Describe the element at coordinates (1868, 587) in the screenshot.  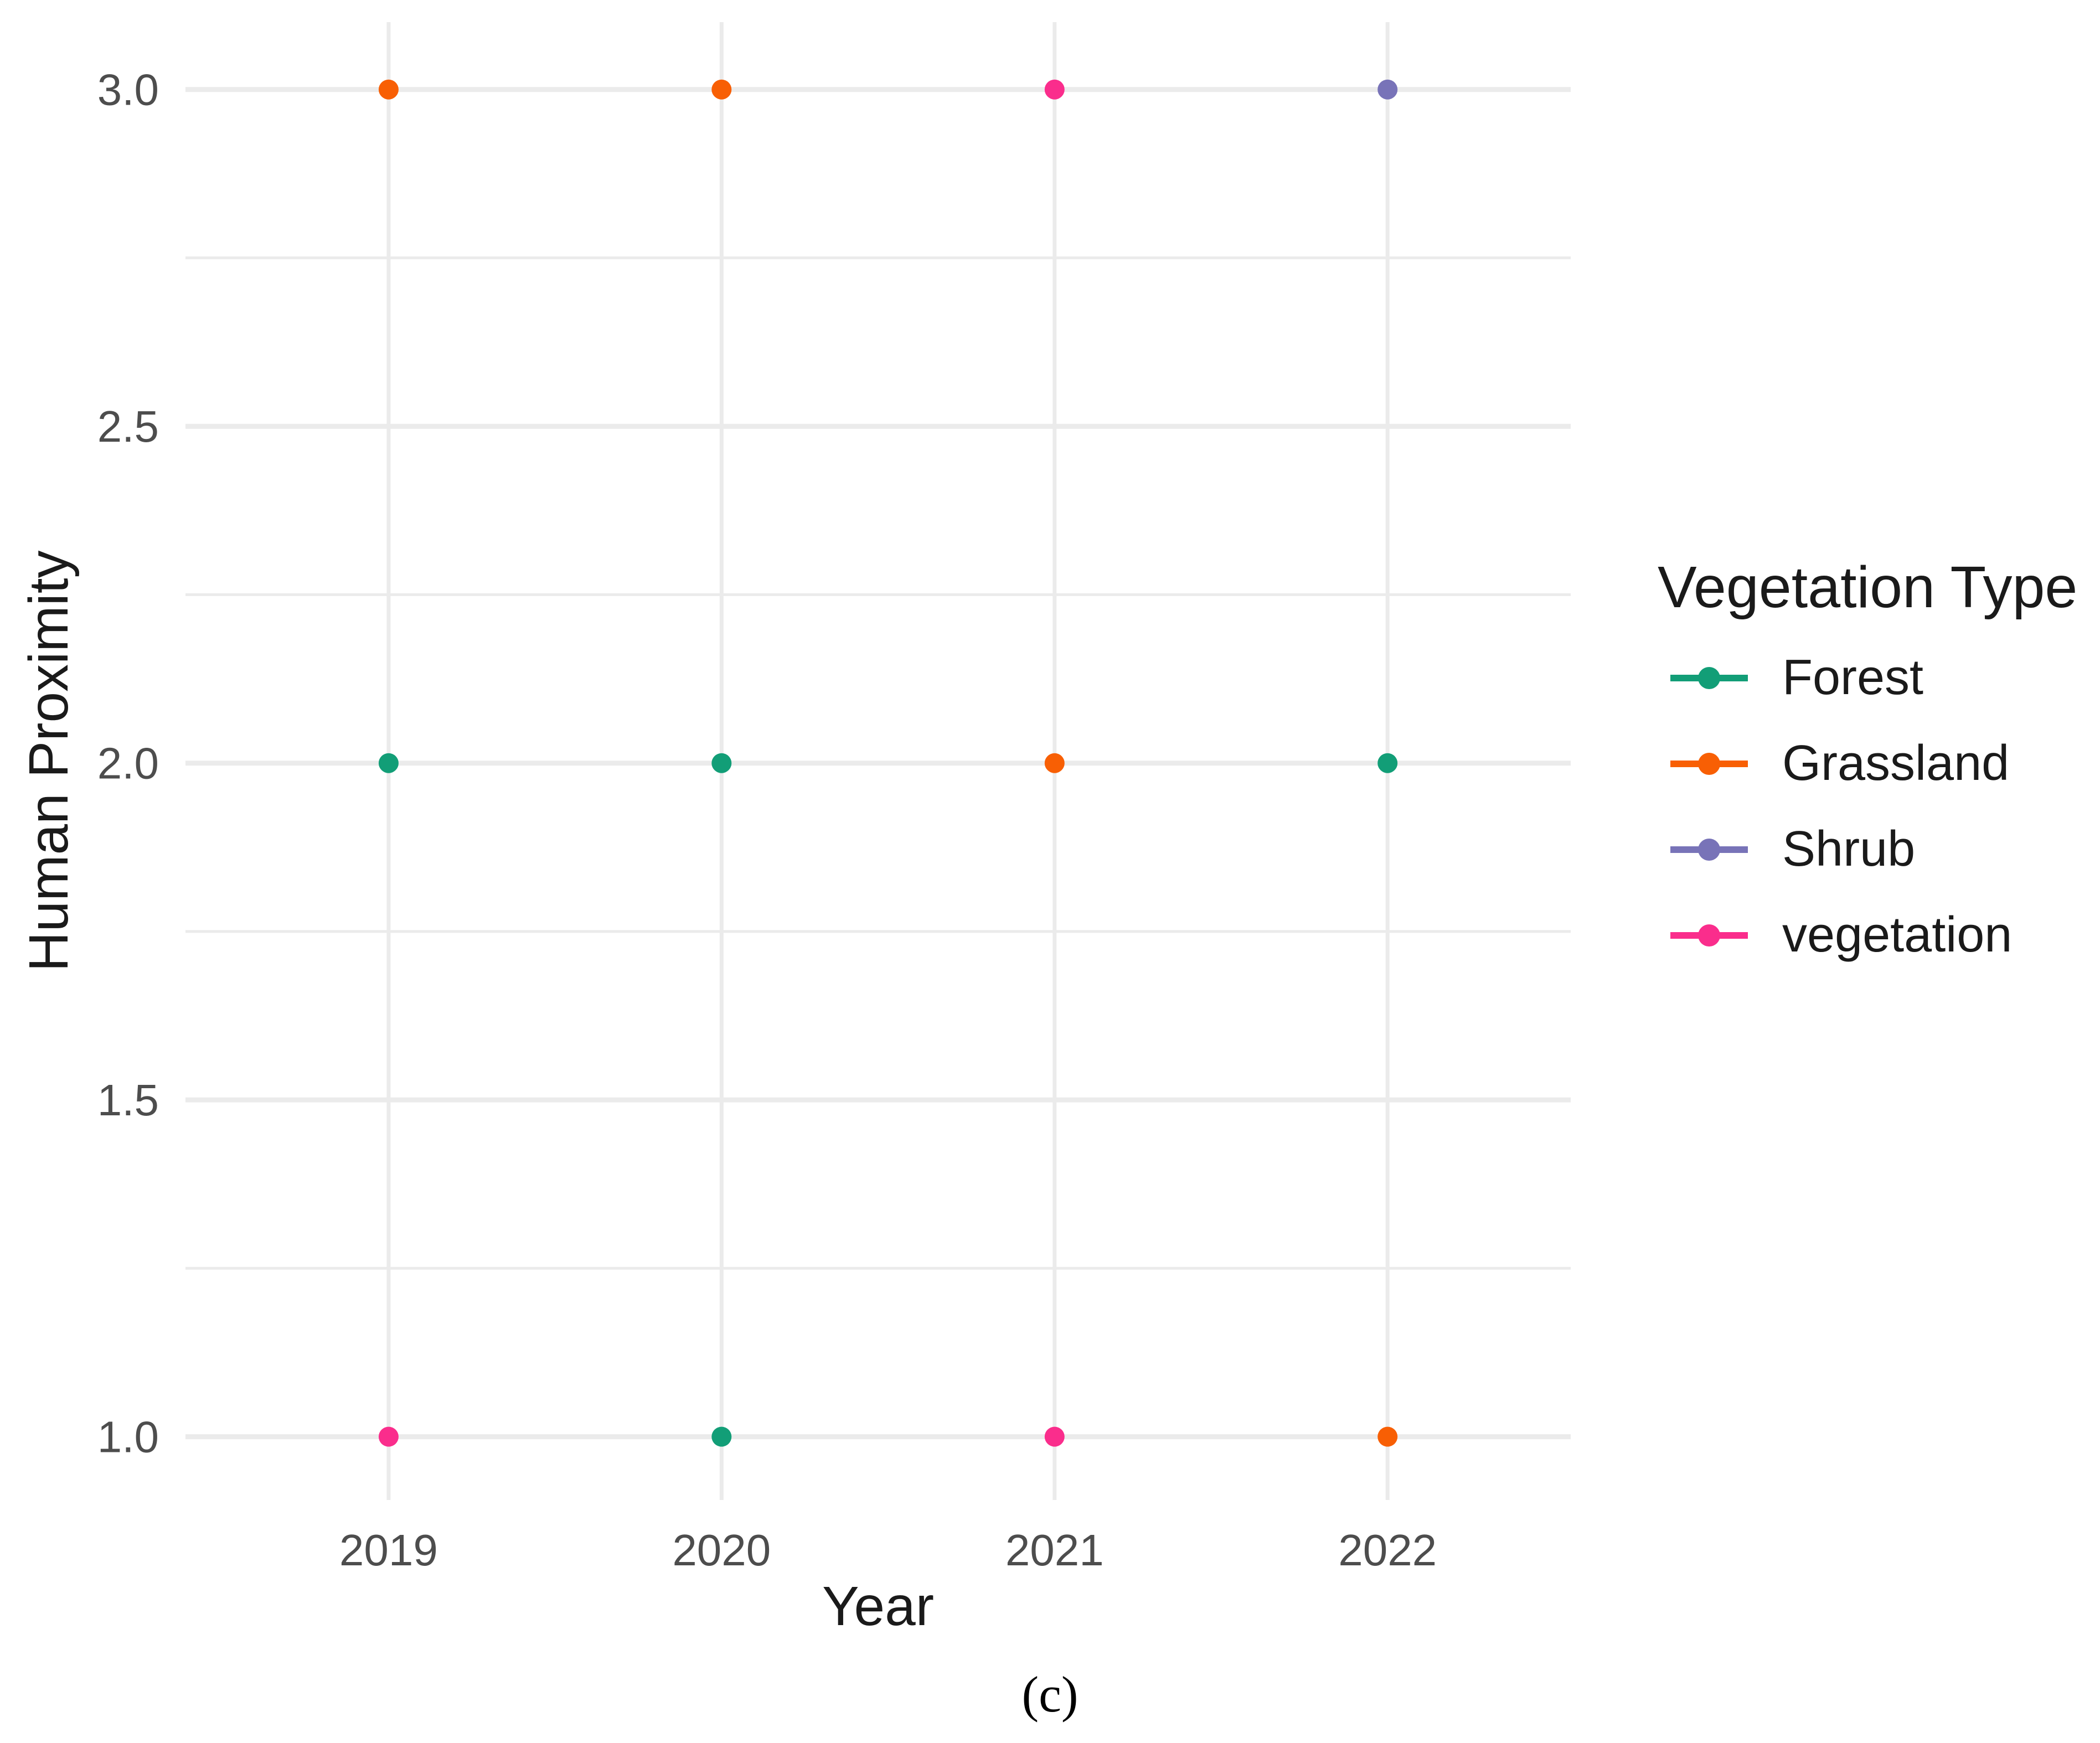
I see `legend-title: Vegetation Type` at that location.